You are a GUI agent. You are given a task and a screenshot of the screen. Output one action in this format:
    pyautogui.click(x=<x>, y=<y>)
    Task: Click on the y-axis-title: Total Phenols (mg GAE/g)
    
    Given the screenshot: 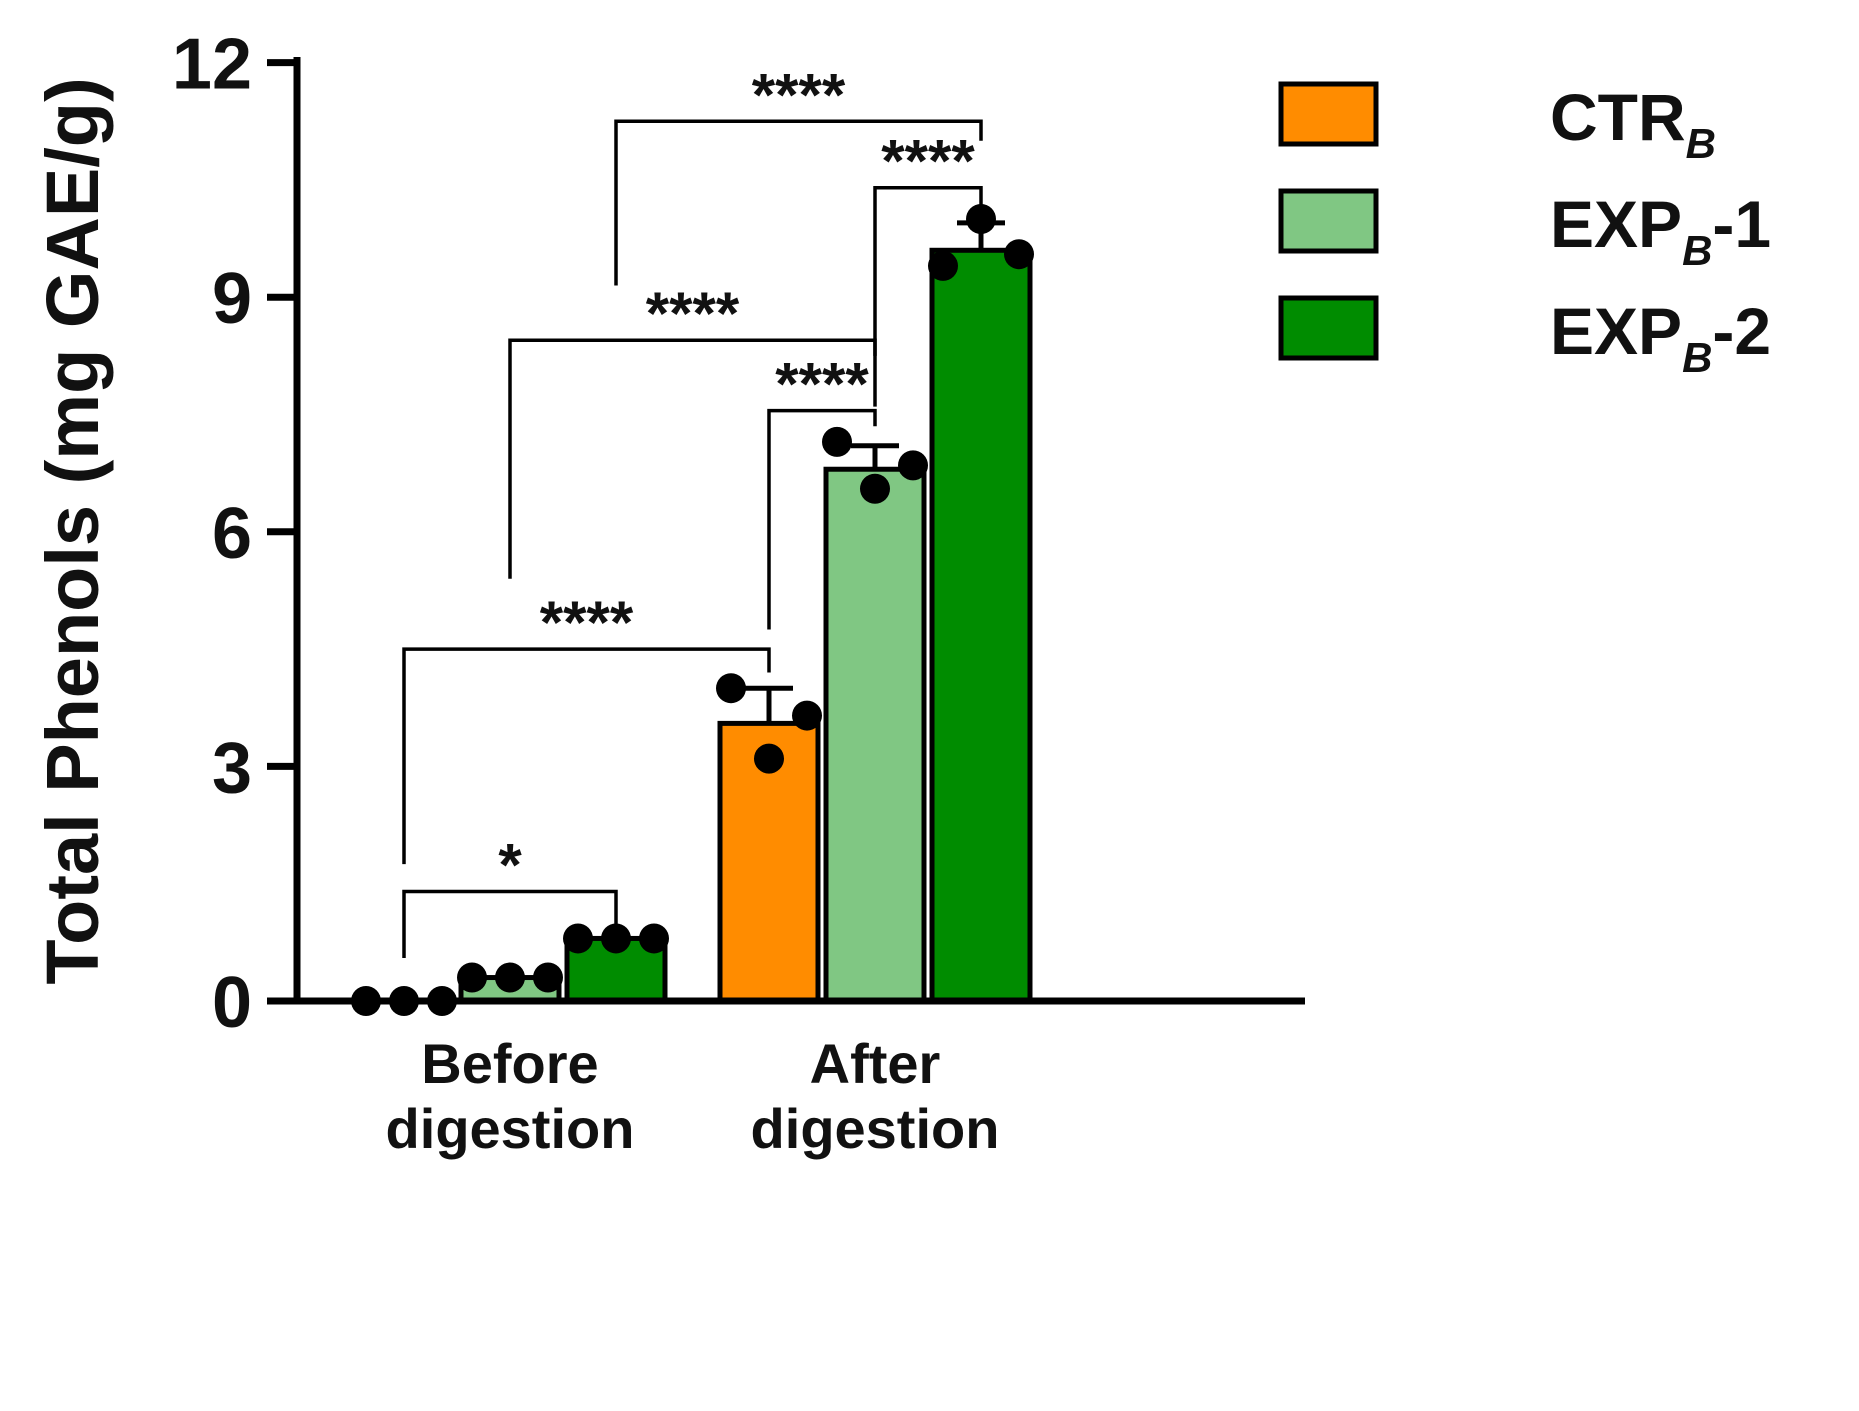 What is the action you would take?
    pyautogui.click(x=72, y=530)
    